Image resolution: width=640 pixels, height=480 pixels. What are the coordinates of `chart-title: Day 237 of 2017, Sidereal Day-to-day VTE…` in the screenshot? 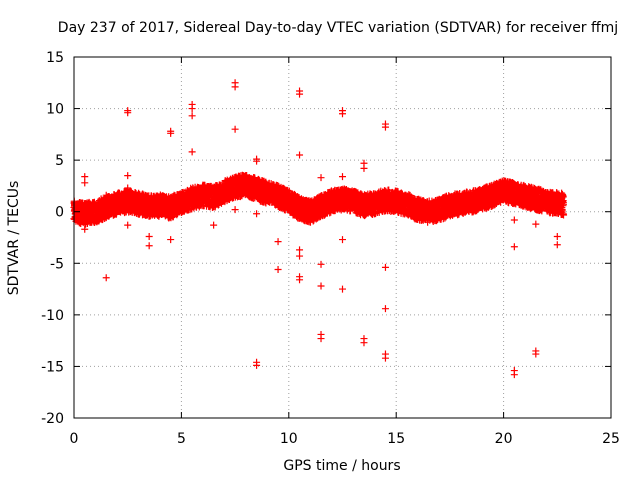 It's located at (338, 28).